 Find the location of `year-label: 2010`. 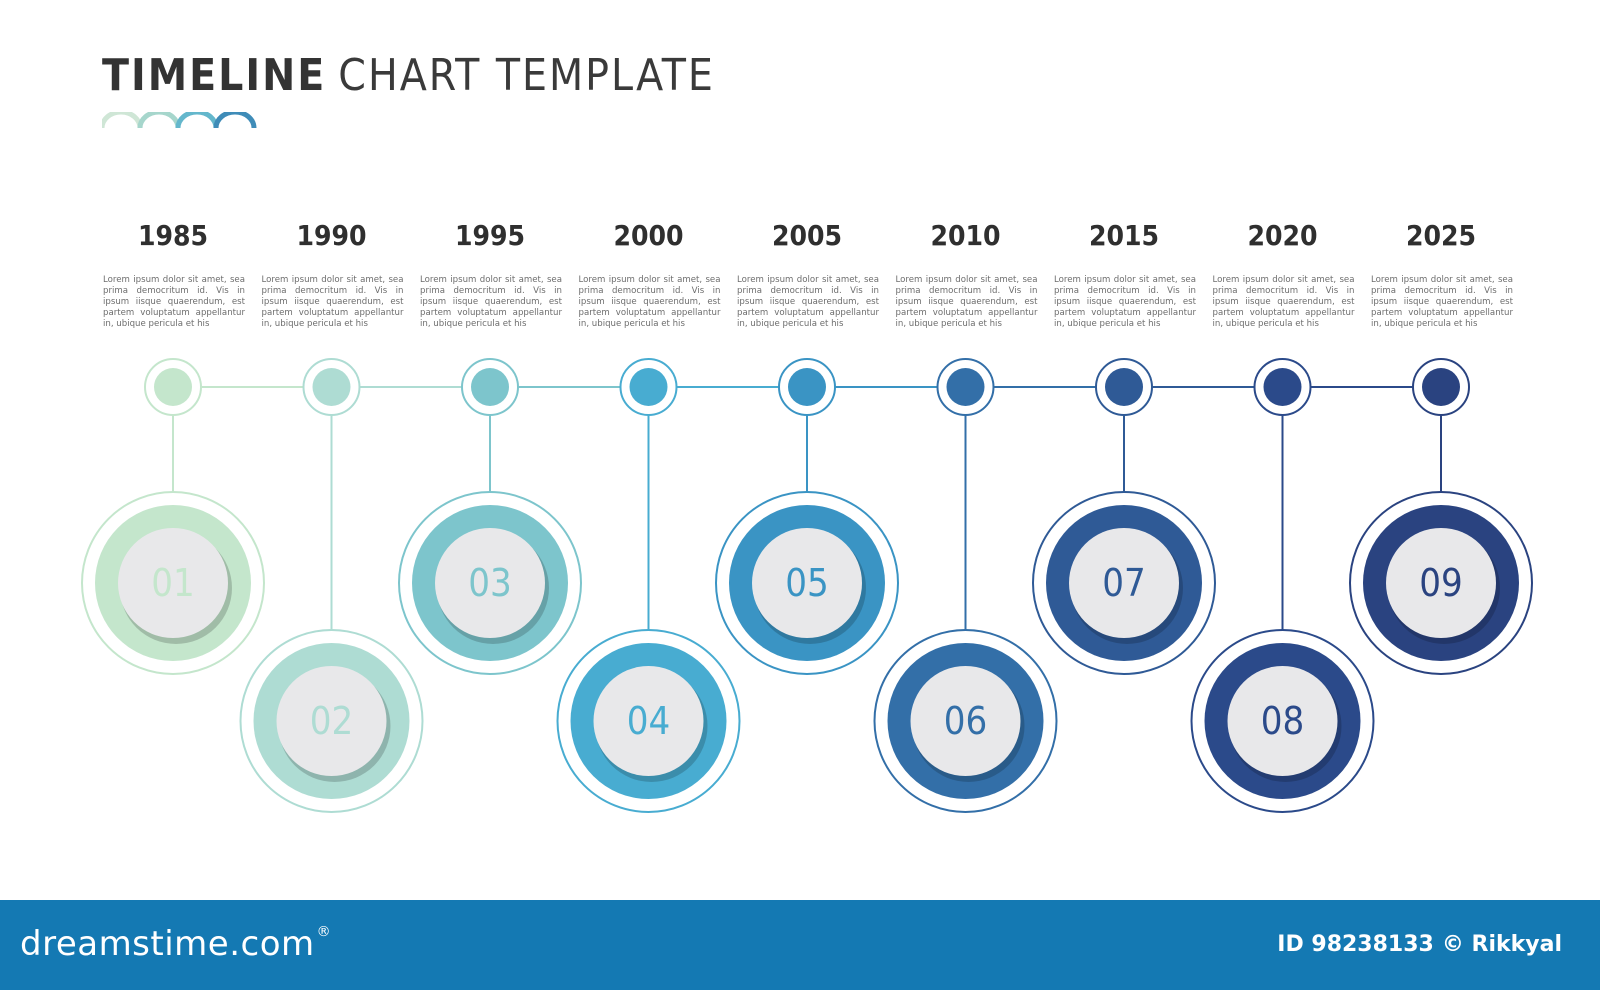

year-label: 2010 is located at coordinates (965, 235).